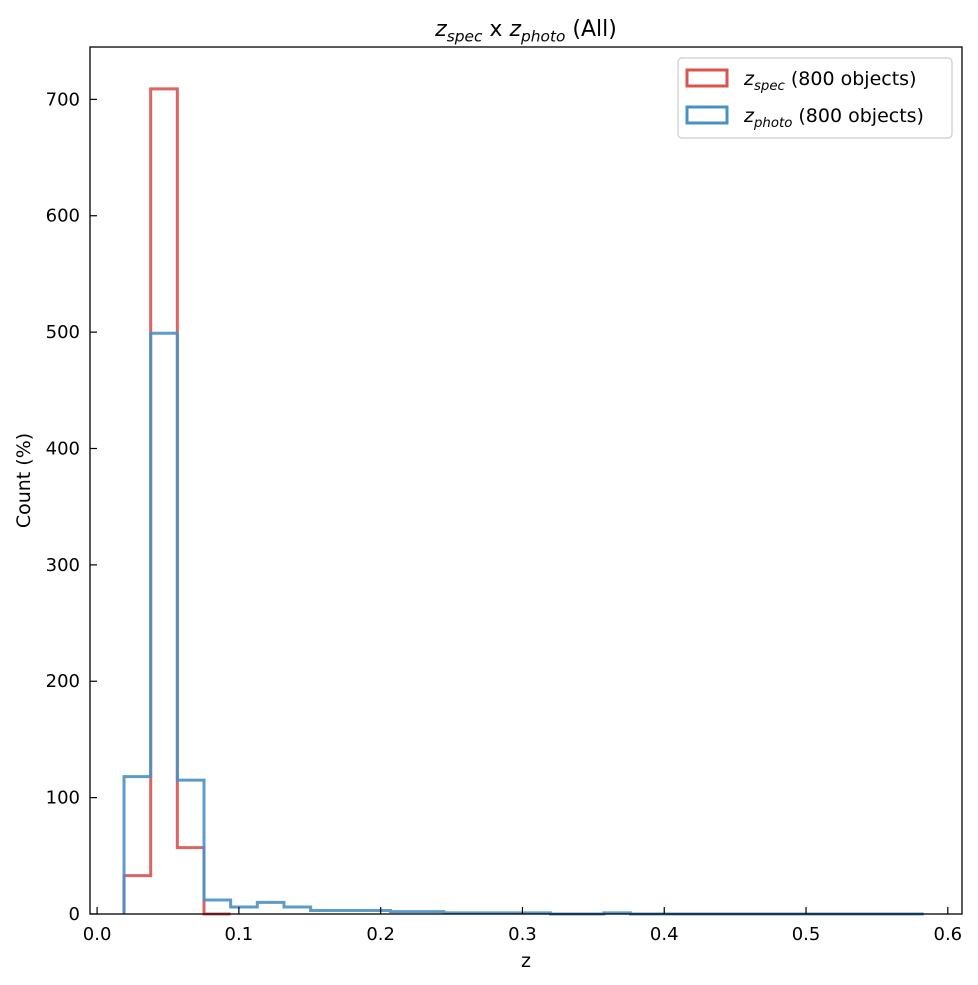 The width and height of the screenshot is (978, 985). What do you see at coordinates (63, 99) in the screenshot?
I see `y-tick-label: 700` at bounding box center [63, 99].